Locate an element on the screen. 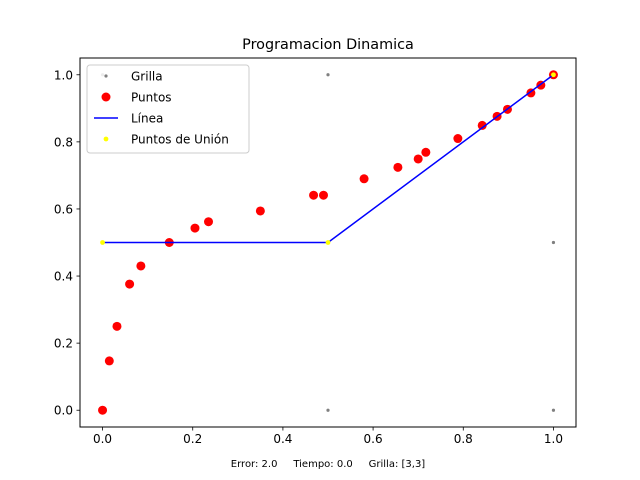 The width and height of the screenshot is (640, 480). legend: Grilla Puntos Línea Puntos de Unión is located at coordinates (168, 109).